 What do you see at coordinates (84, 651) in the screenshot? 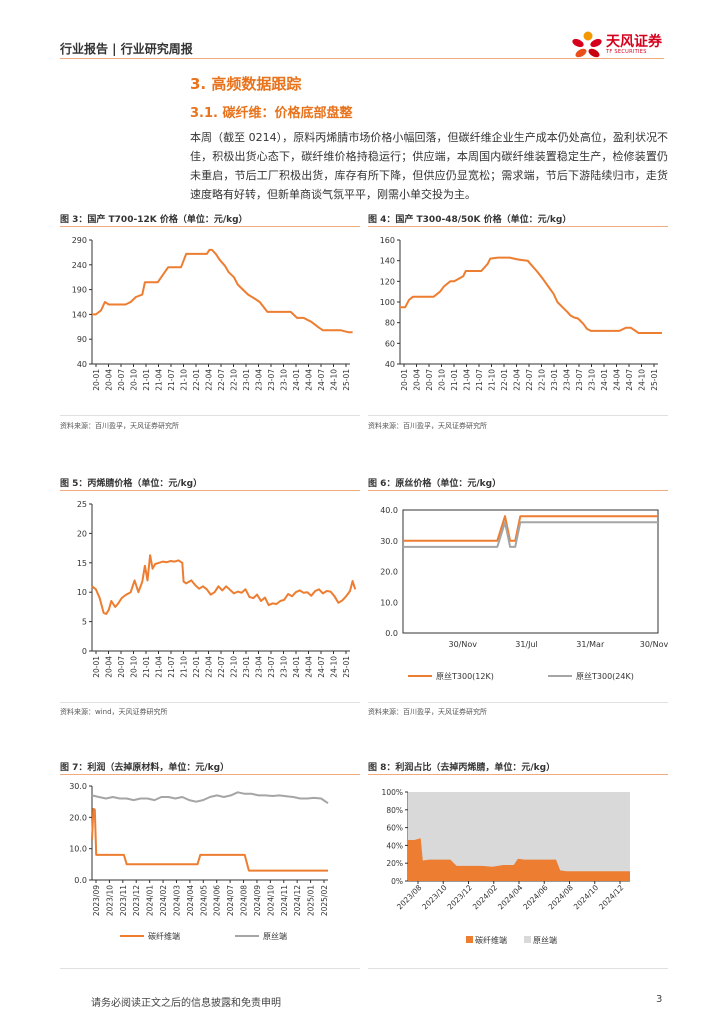
I see `y-tick-label: 0` at bounding box center [84, 651].